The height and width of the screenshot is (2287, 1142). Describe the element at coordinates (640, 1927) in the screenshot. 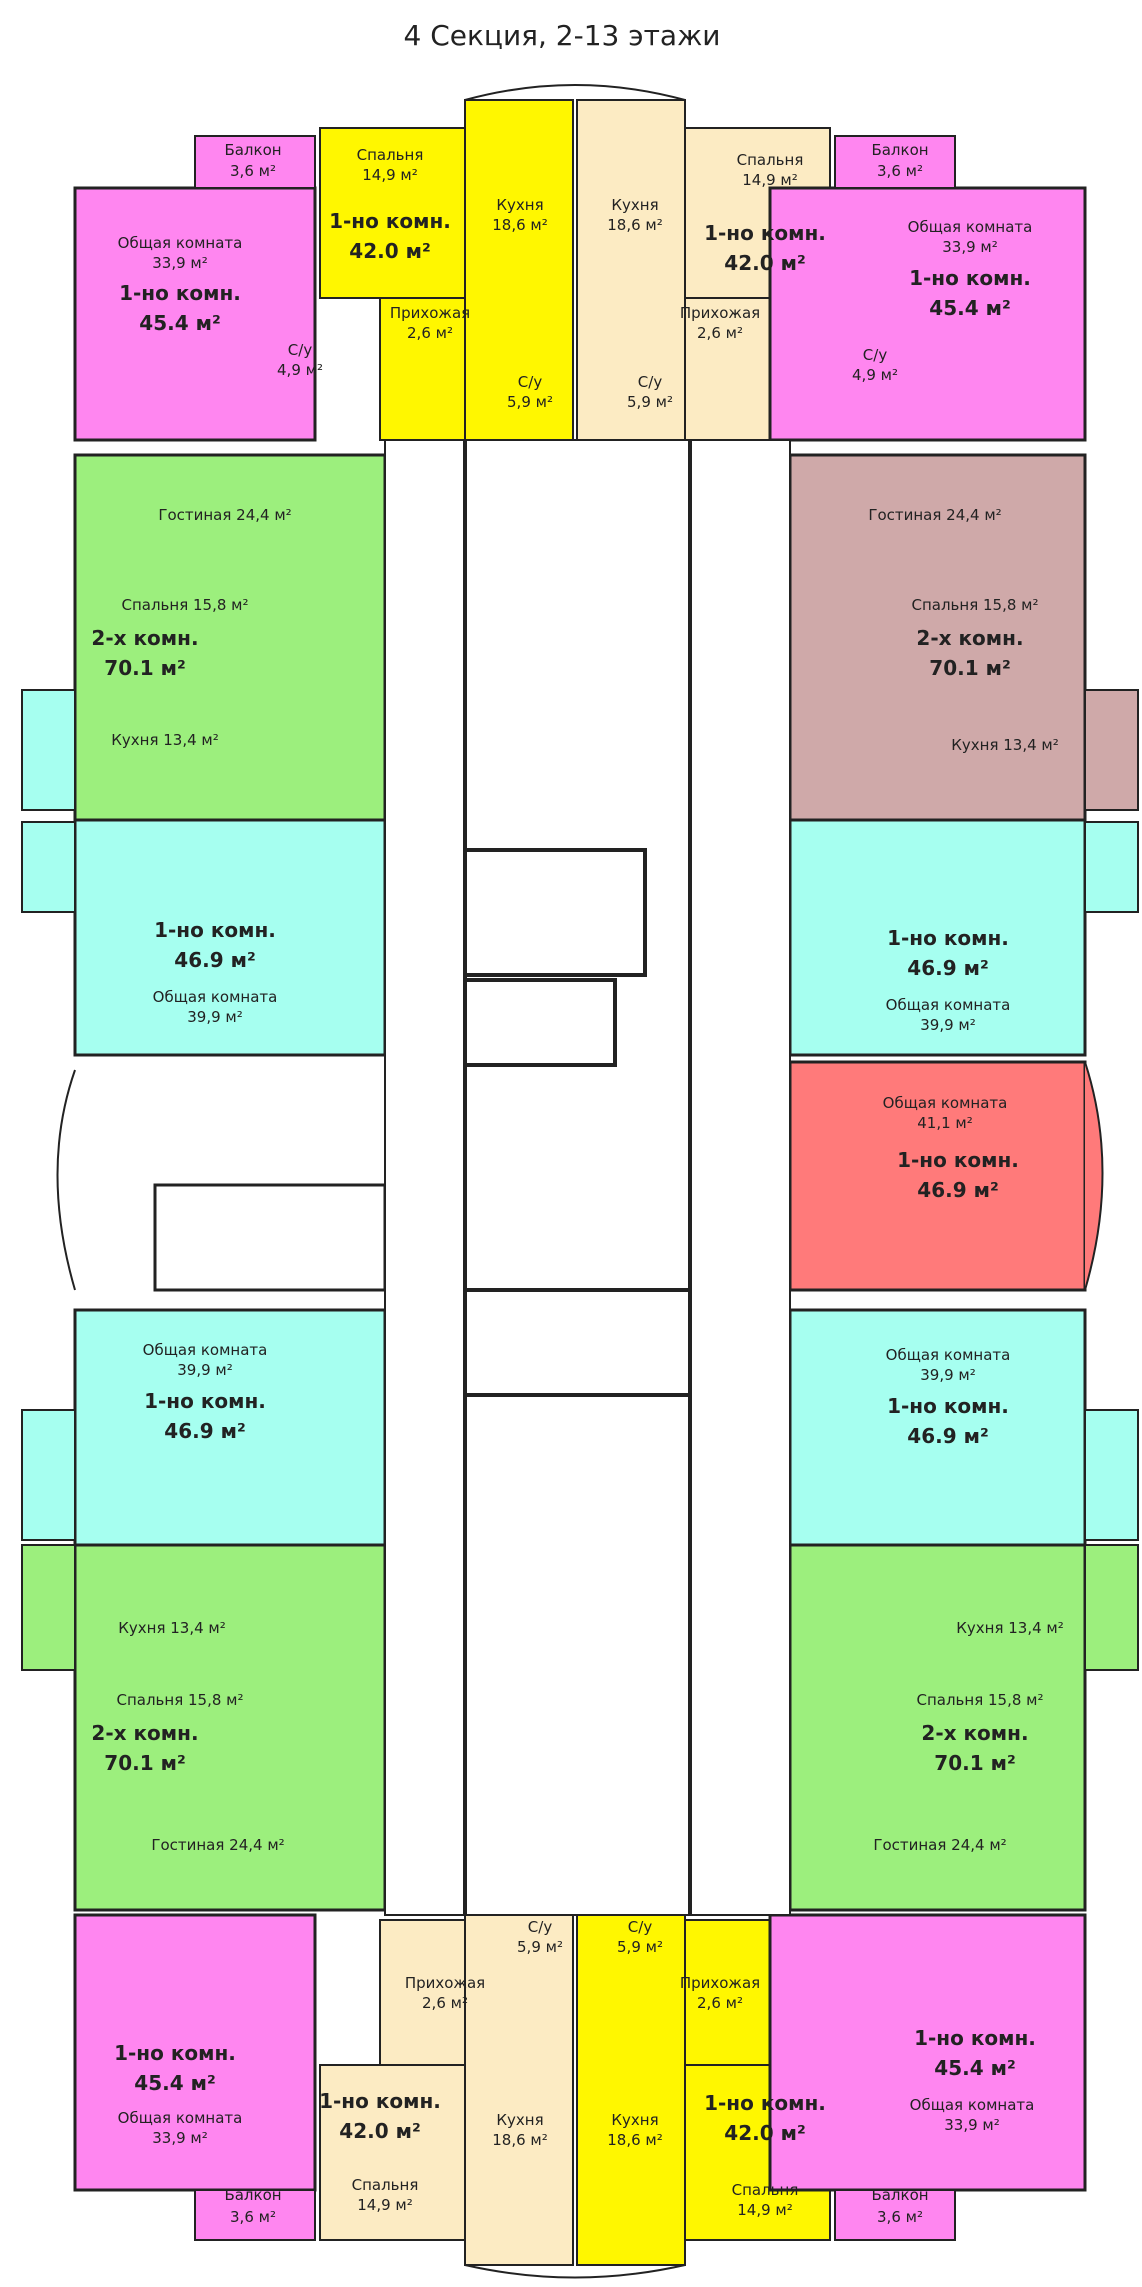

I see `bath-label-br: С/у` at that location.